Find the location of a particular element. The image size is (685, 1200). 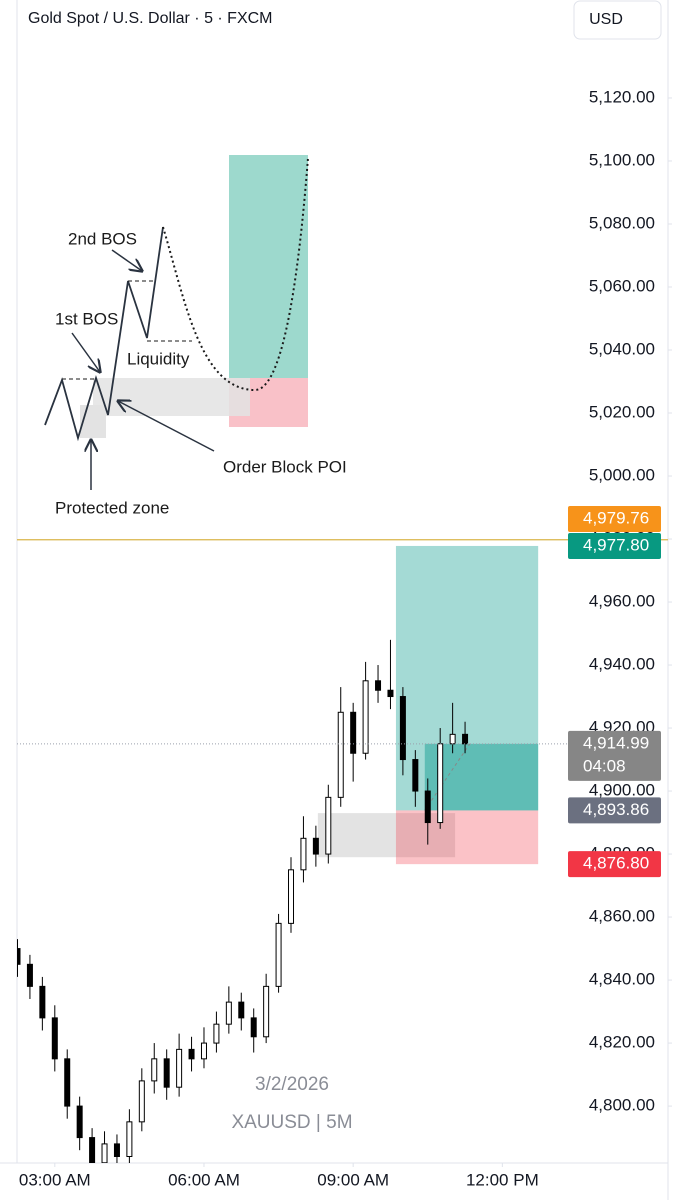

trade-line is located at coordinates (447, 777).